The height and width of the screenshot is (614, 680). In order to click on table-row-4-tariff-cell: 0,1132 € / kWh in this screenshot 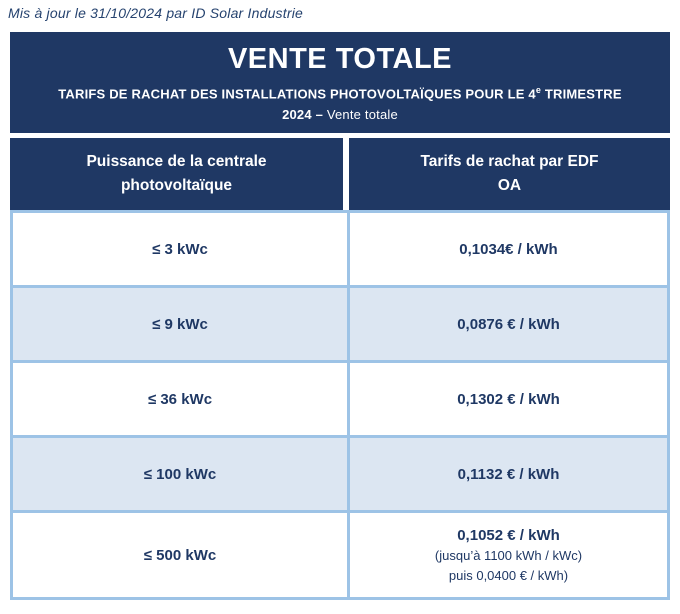, I will do `click(508, 474)`.